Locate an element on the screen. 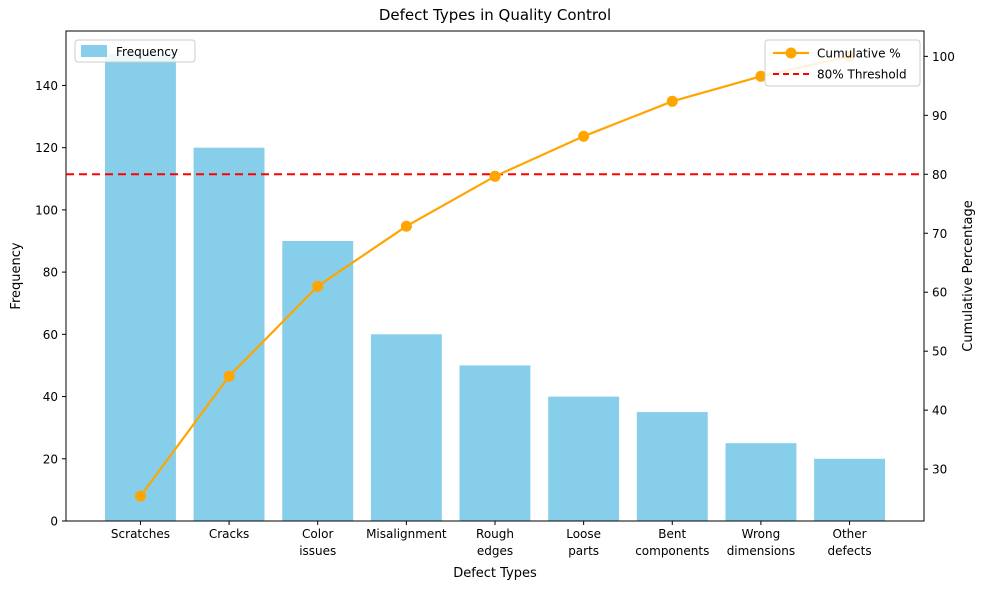 Image resolution: width=989 pixels, height=594 pixels. cumulative-point-misalignment is located at coordinates (406, 226).